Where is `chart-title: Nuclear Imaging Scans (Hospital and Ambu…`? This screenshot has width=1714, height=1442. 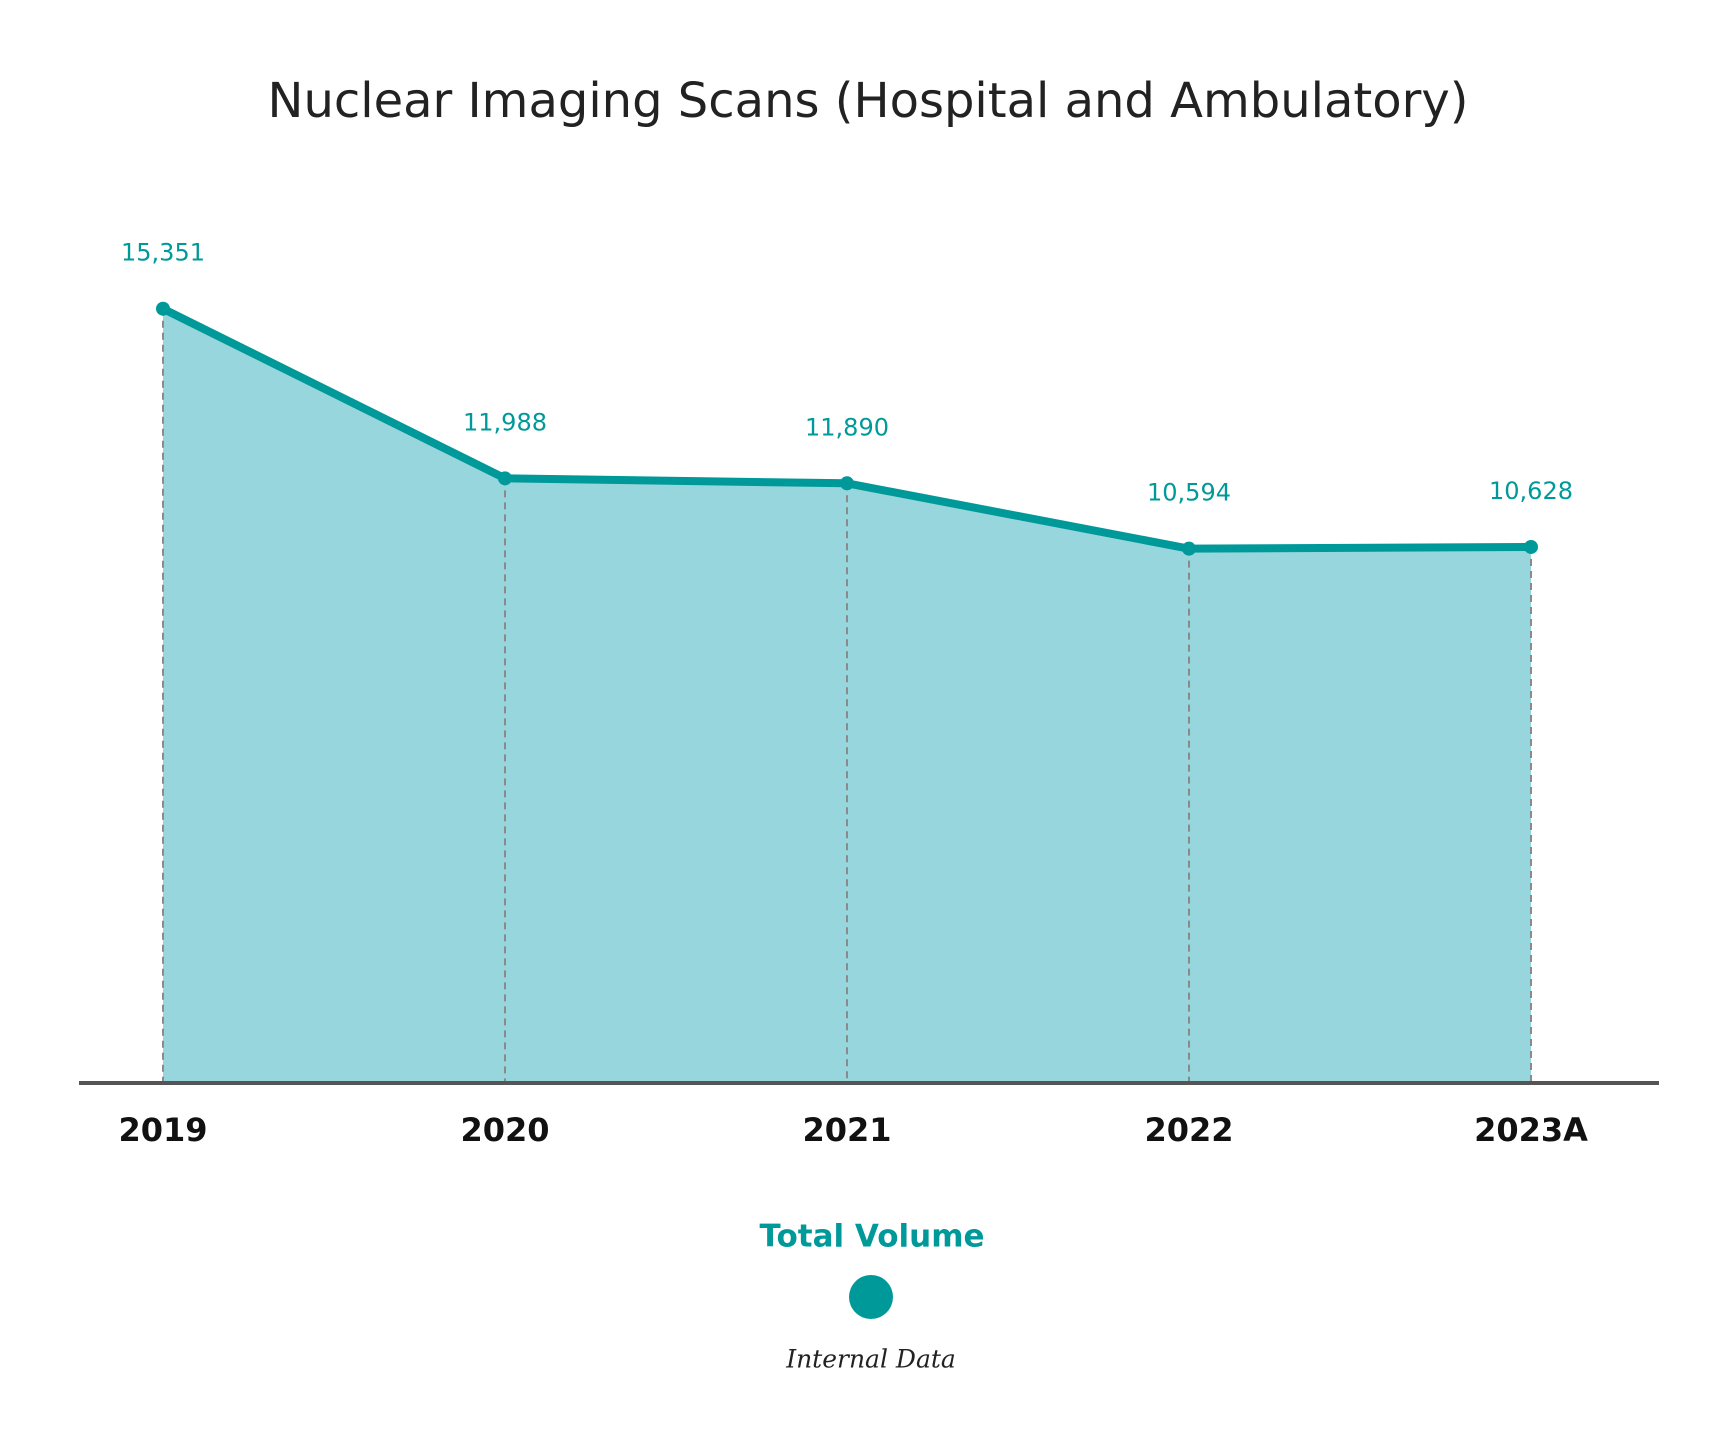
chart-title: Nuclear Imaging Scans (Hospital and Ambu… is located at coordinates (868, 101).